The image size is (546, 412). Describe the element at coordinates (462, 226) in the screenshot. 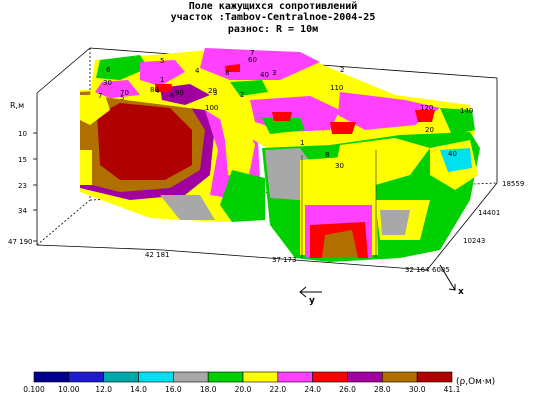

I see `box-right-base` at that location.